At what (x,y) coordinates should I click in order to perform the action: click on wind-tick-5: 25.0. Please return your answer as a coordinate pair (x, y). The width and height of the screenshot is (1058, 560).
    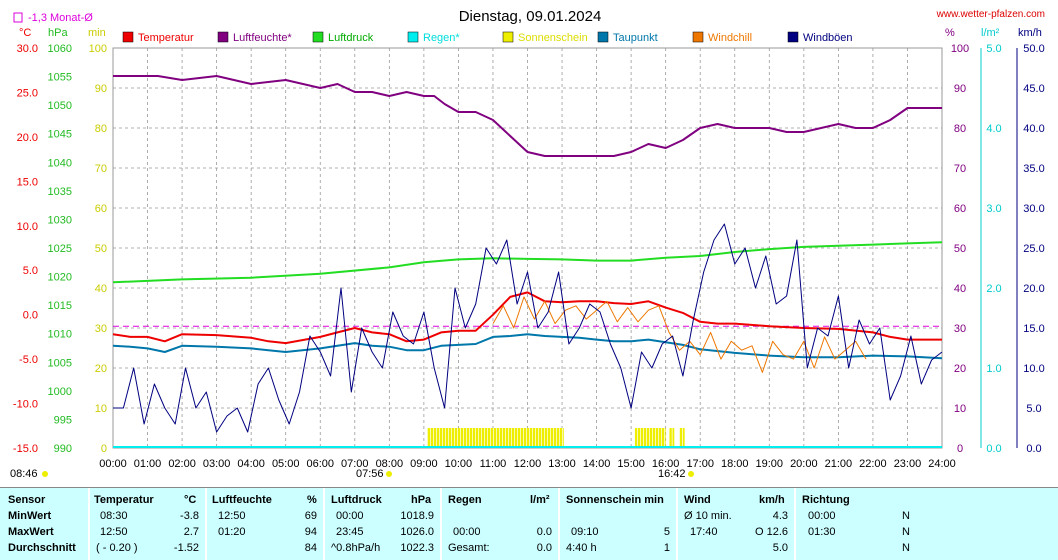
    Looking at the image, I should click on (1033, 249).